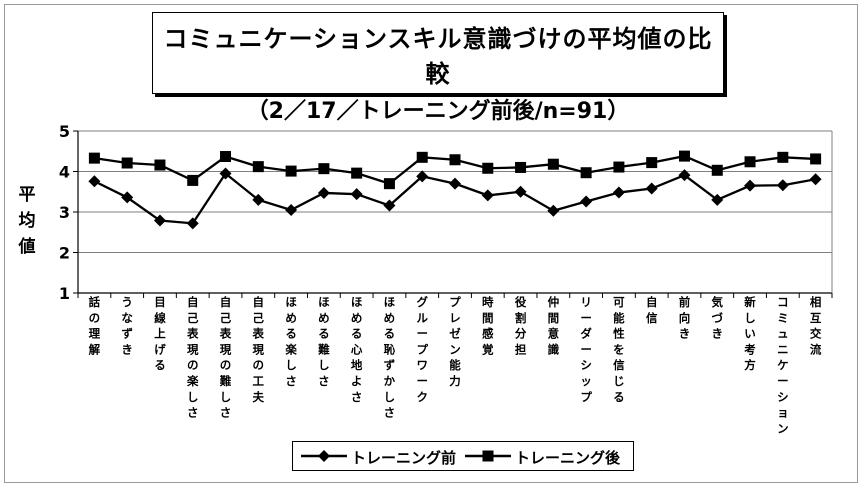 This screenshot has height=489, width=864. Describe the element at coordinates (568, 458) in the screenshot. I see `legend-label-after: トレーニング後` at that location.